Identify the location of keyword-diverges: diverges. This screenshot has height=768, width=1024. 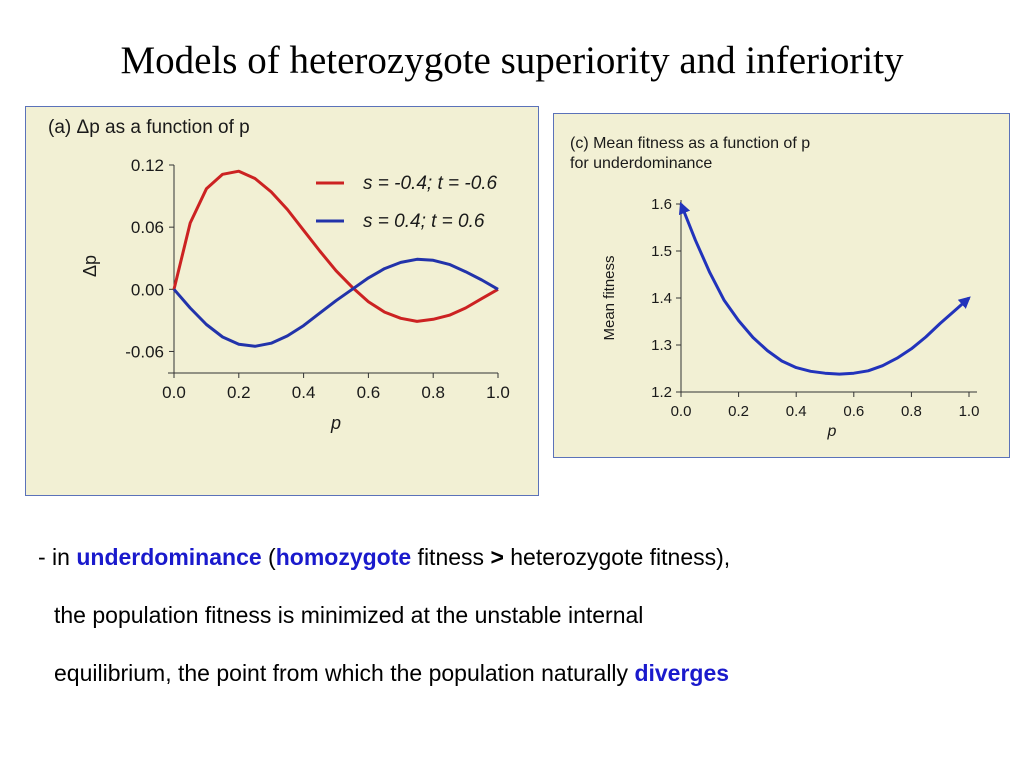
(682, 673).